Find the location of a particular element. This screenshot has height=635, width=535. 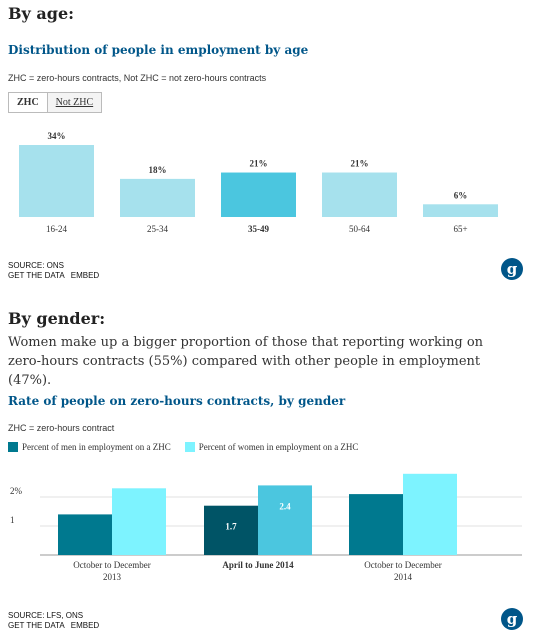

age-tabs: ZHC Not ZHC is located at coordinates (55, 102).